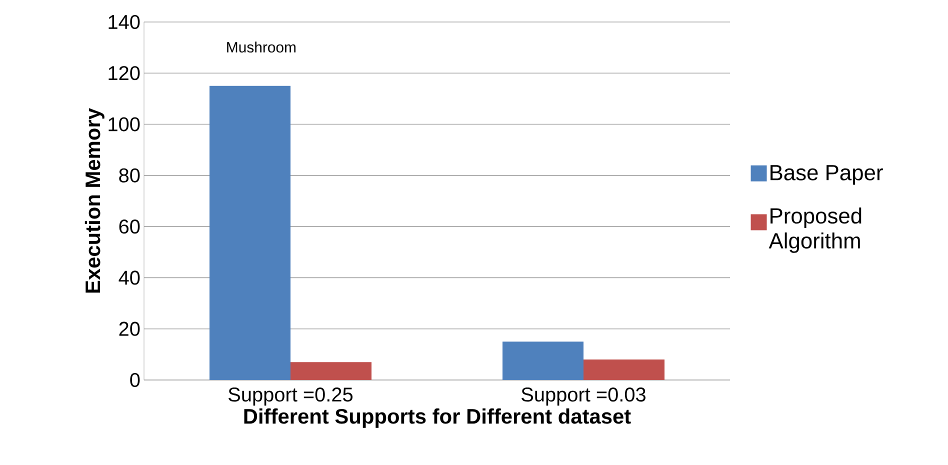  I want to click on x-tick-label: Support =0.03, so click(584, 397).